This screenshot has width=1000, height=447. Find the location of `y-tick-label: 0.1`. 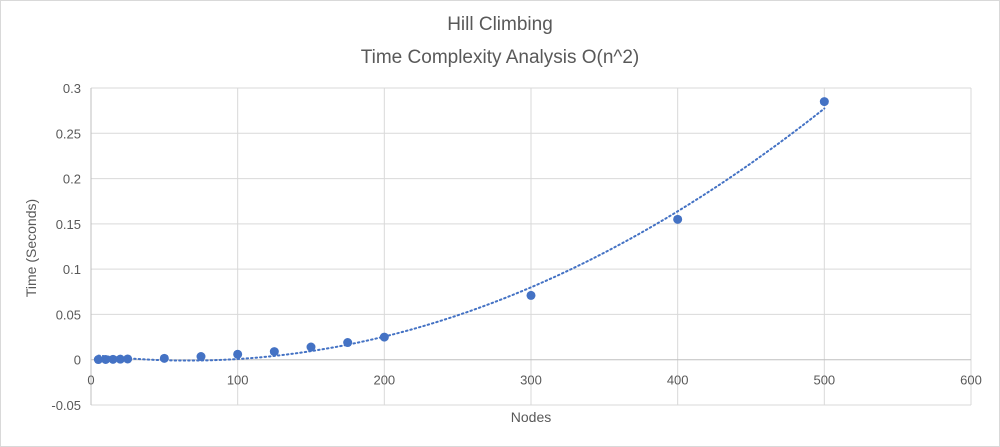

y-tick-label: 0.1 is located at coordinates (72, 269).